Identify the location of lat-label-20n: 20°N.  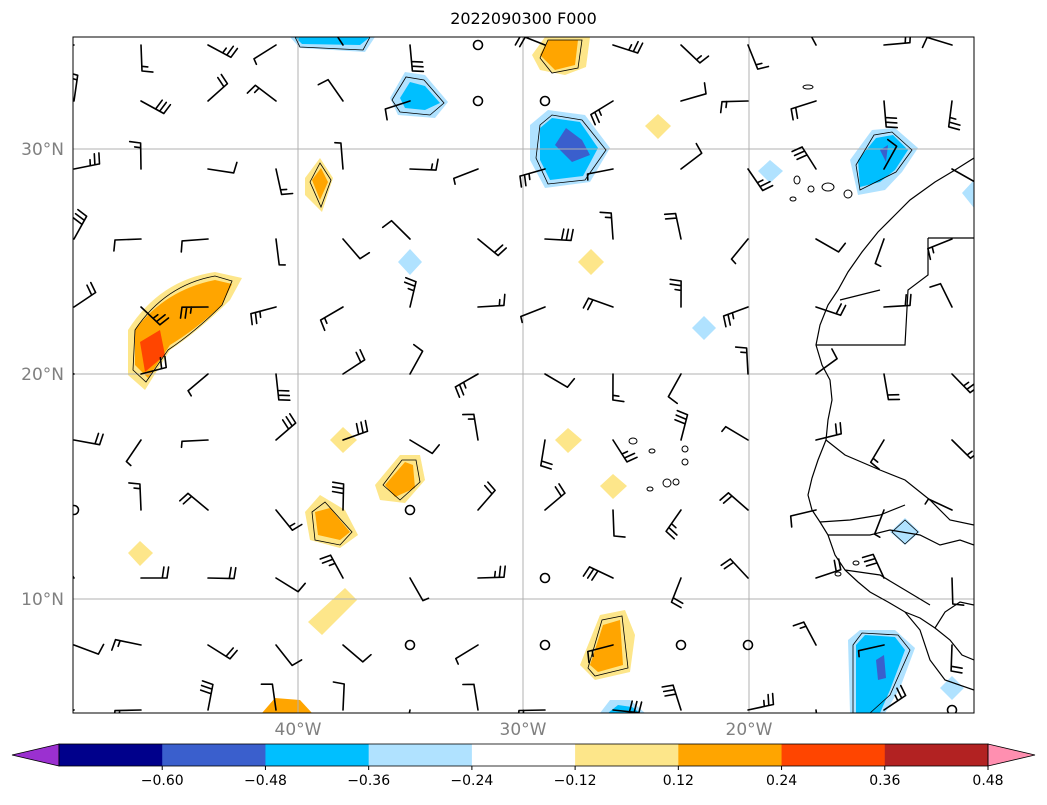
(42, 375).